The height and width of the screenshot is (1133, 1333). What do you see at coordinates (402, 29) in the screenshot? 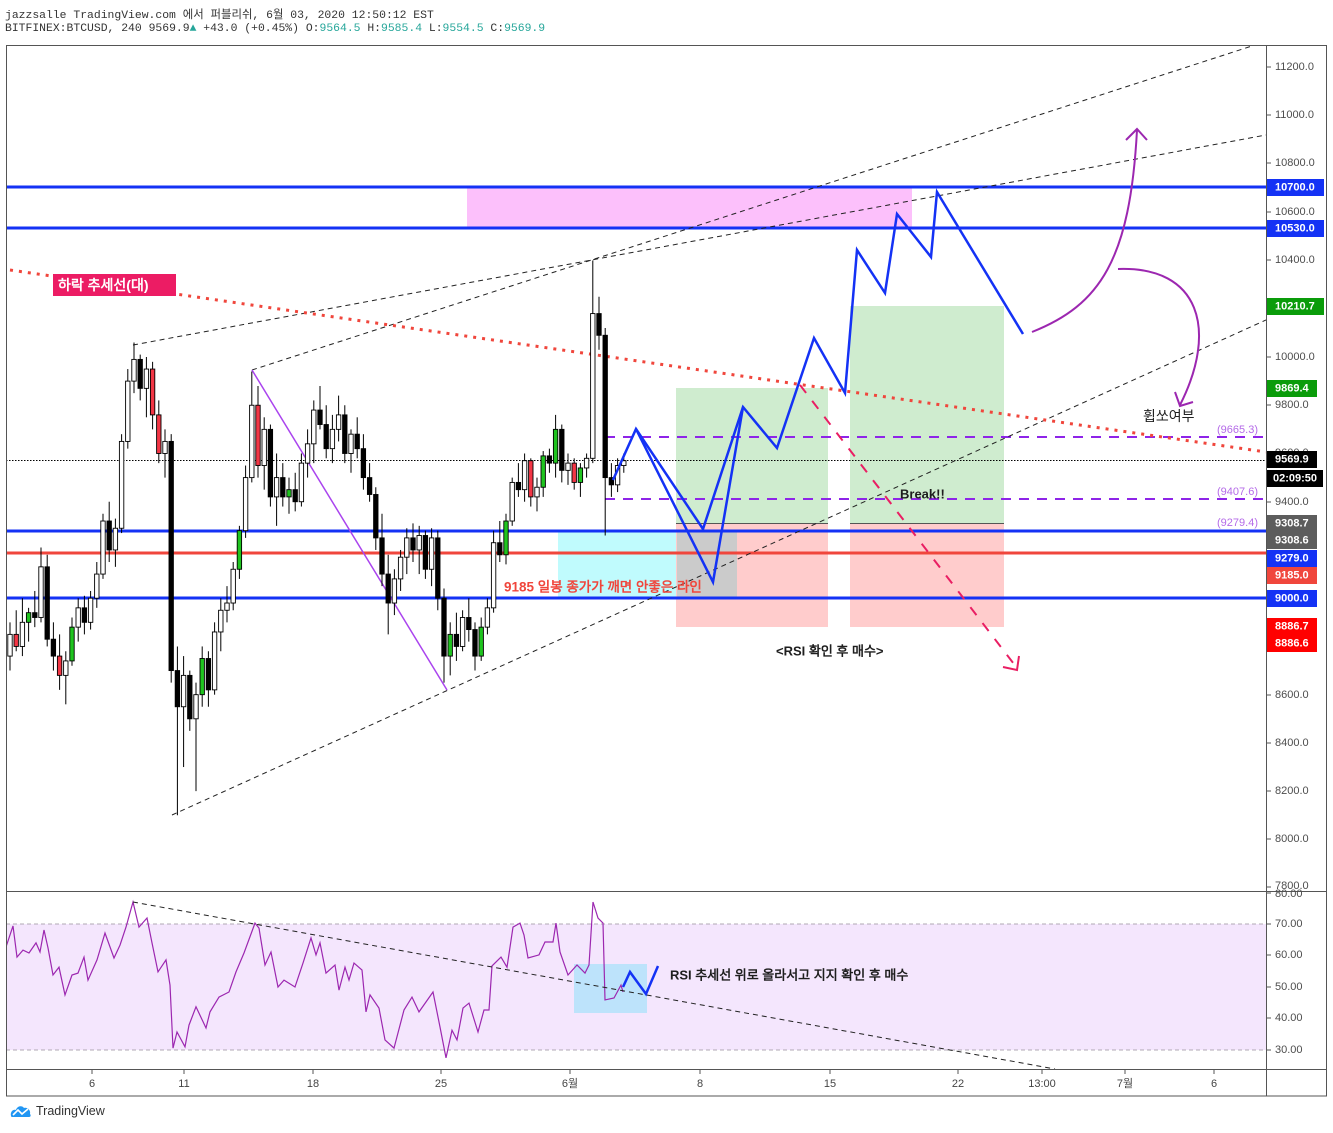
I see `ohlc-high-value: 9585.4` at bounding box center [402, 29].